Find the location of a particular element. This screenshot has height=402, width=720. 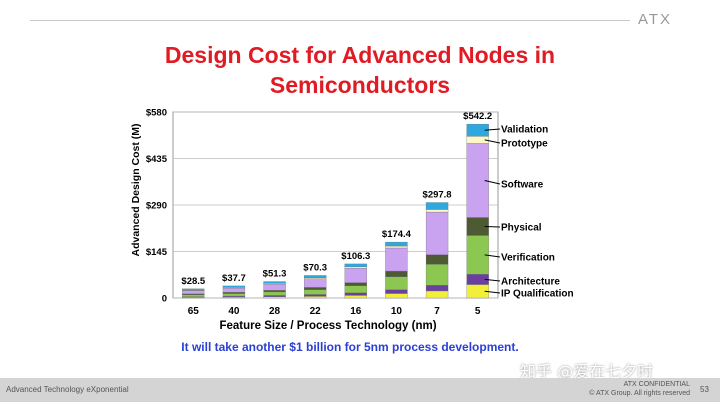

y-tick-label: 0 is located at coordinates (164, 299).